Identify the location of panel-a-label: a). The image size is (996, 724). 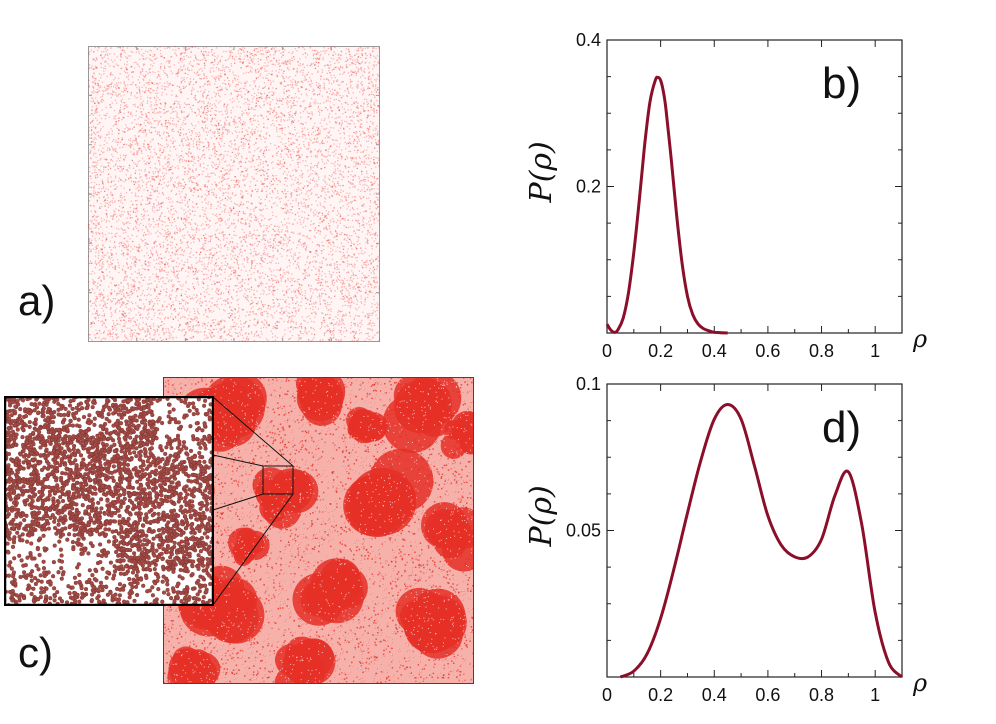
(36, 301).